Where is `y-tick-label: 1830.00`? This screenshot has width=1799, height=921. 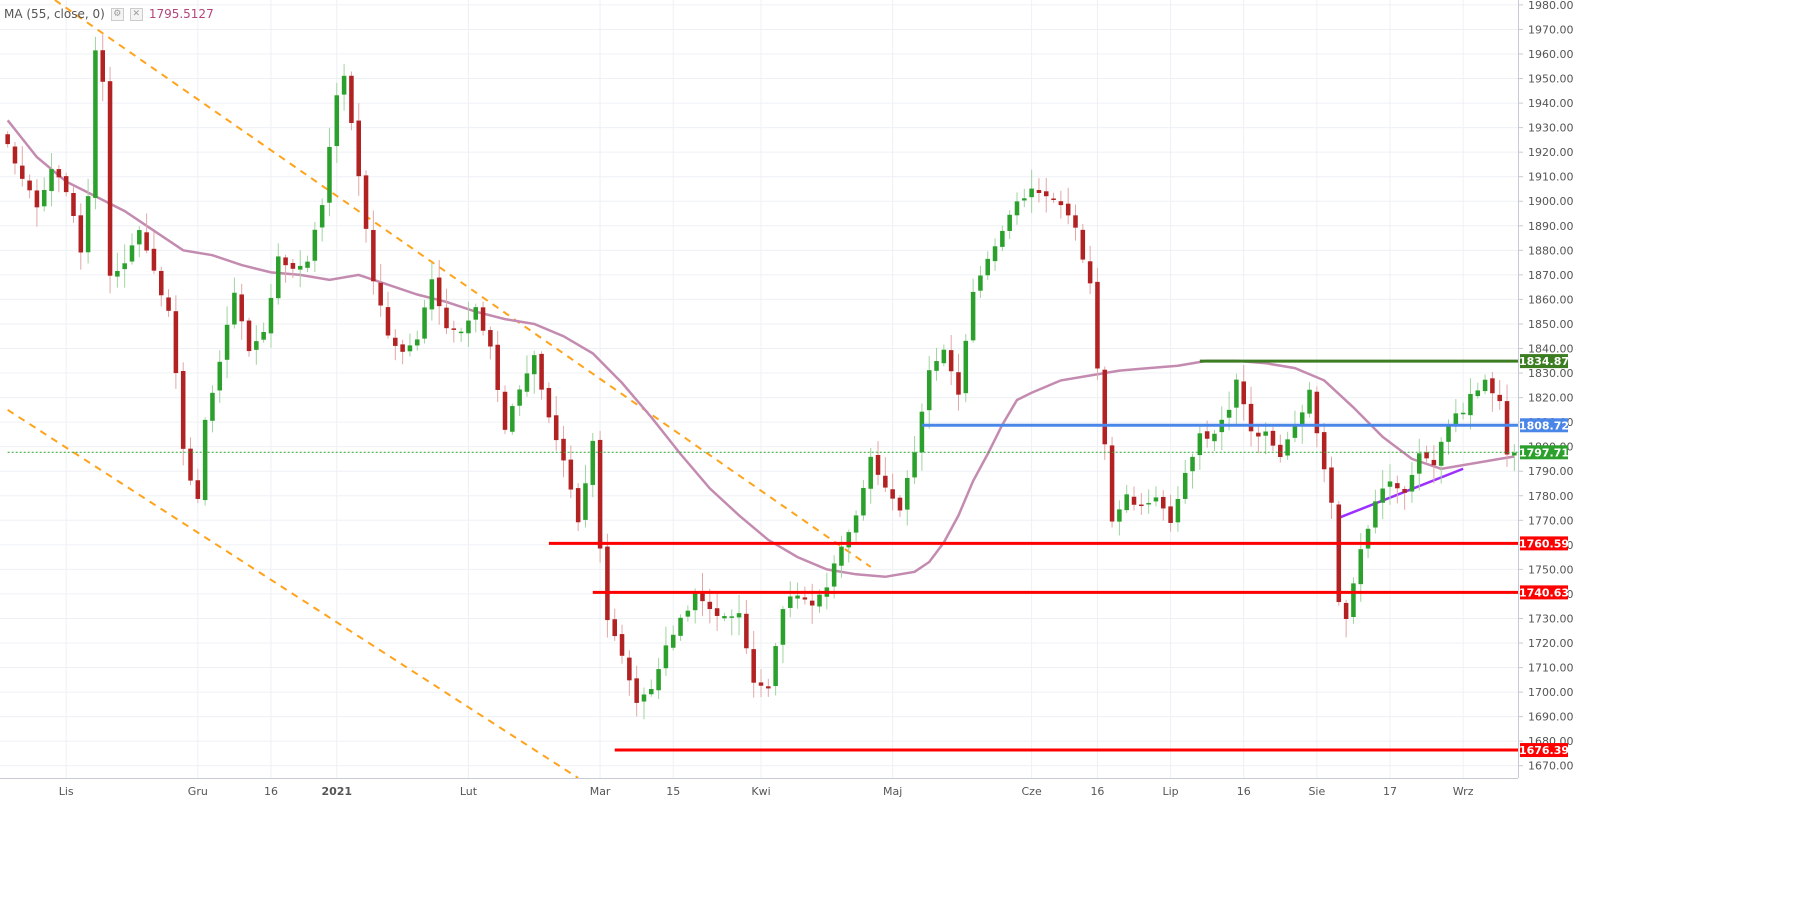
y-tick-label: 1830.00 is located at coordinates (1551, 373).